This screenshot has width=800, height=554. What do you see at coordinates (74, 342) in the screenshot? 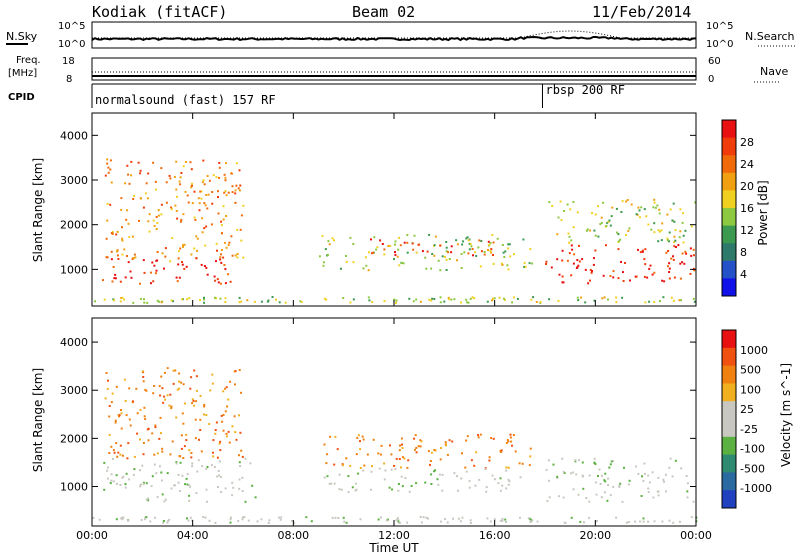
I see `velocity-ytick-label: 4000` at bounding box center [74, 342].